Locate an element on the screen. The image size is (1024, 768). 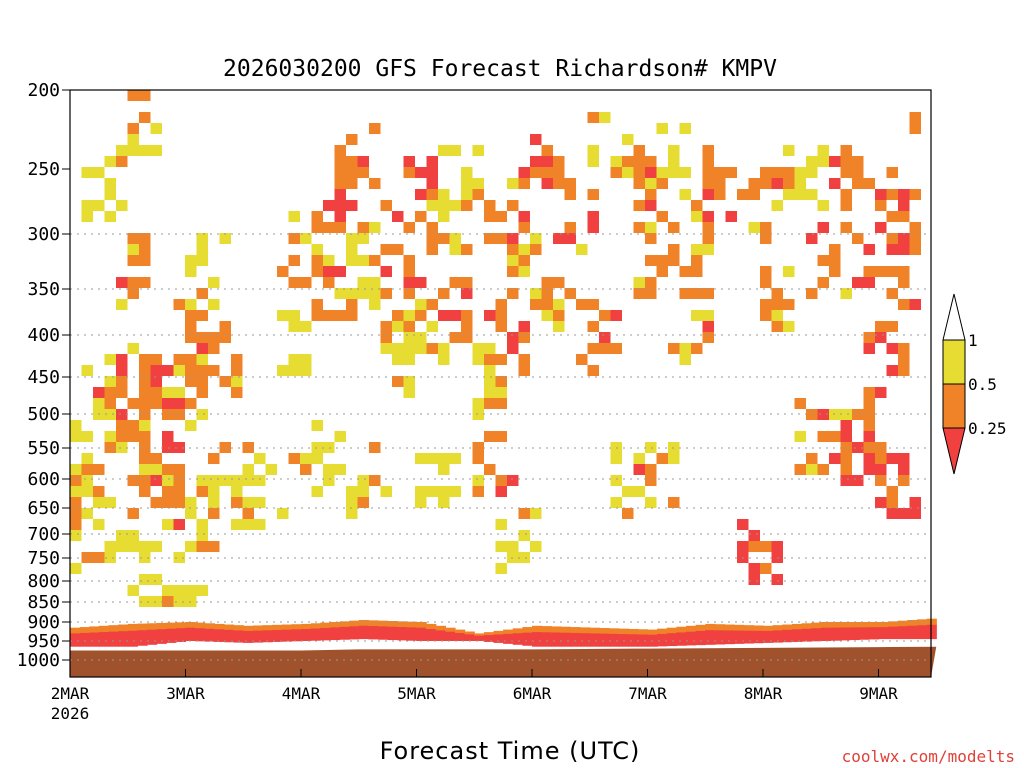
low-level-band is located at coordinates (503, 632).